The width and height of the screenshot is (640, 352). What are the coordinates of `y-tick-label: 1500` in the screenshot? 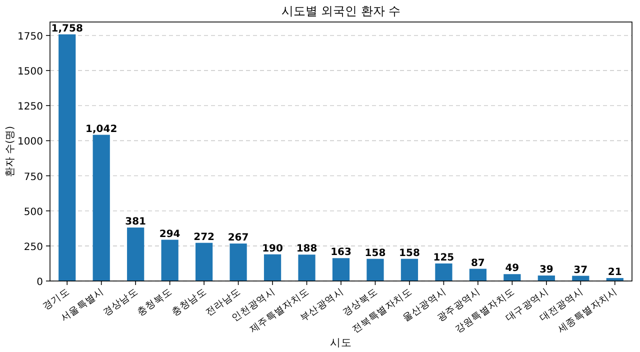 It's located at (30, 72).